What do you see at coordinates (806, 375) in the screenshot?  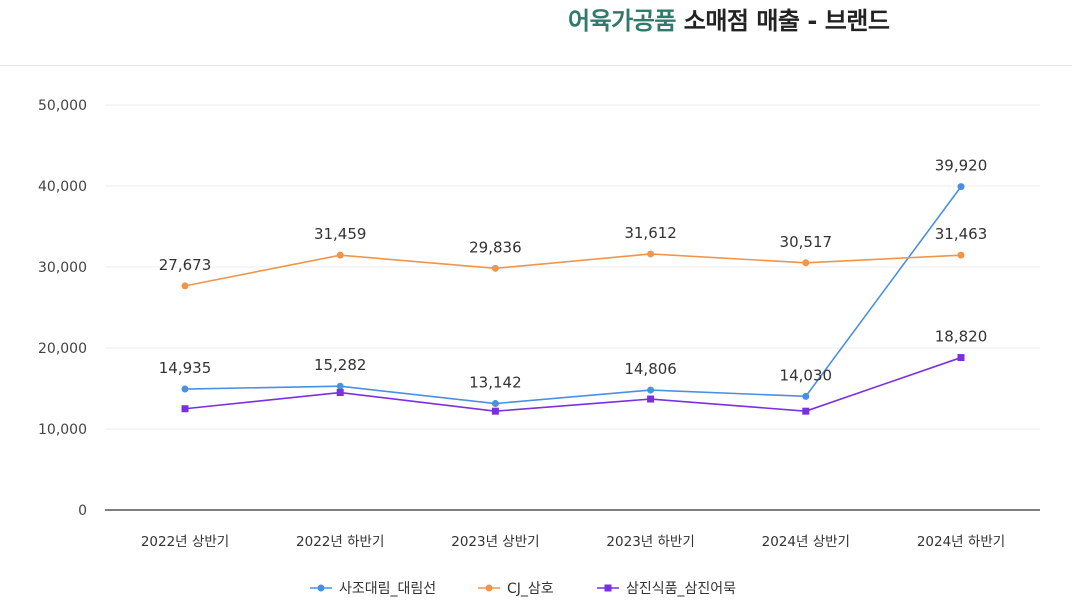 I see `data-label: 14,030` at bounding box center [806, 375].